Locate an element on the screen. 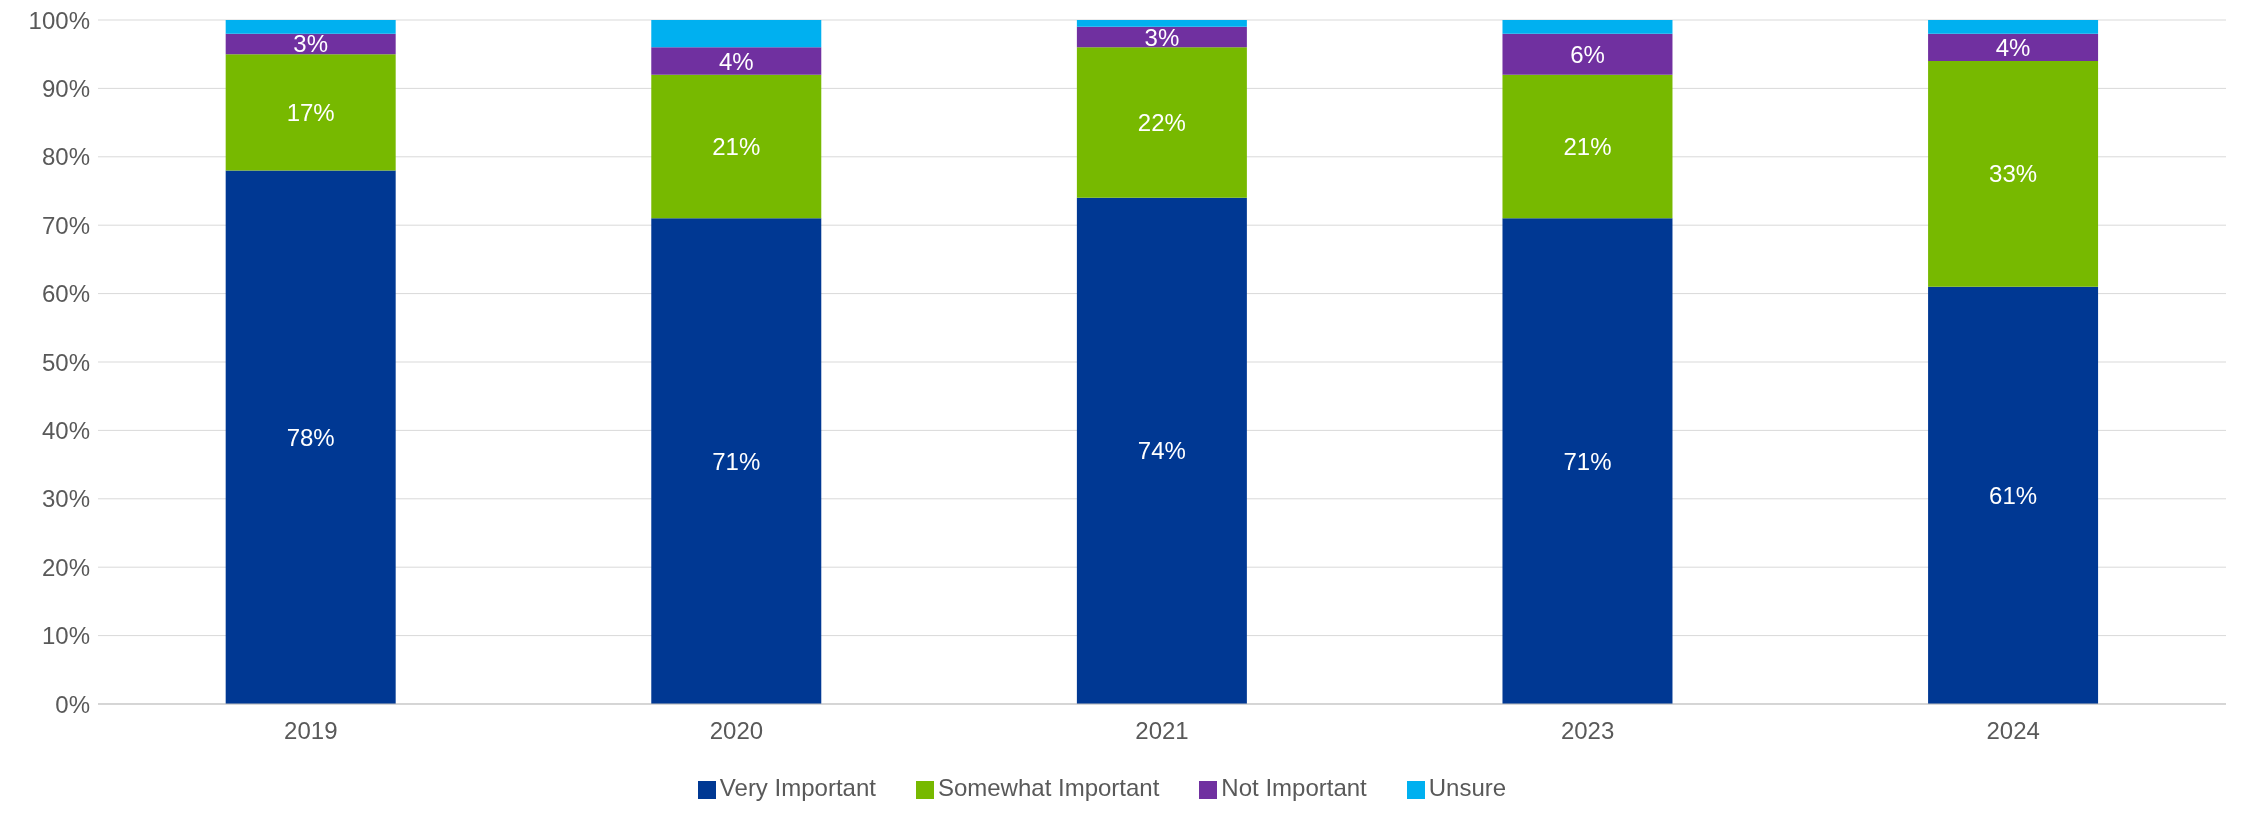 This screenshot has width=2244, height=820. data-label: 6% is located at coordinates (1587, 54).